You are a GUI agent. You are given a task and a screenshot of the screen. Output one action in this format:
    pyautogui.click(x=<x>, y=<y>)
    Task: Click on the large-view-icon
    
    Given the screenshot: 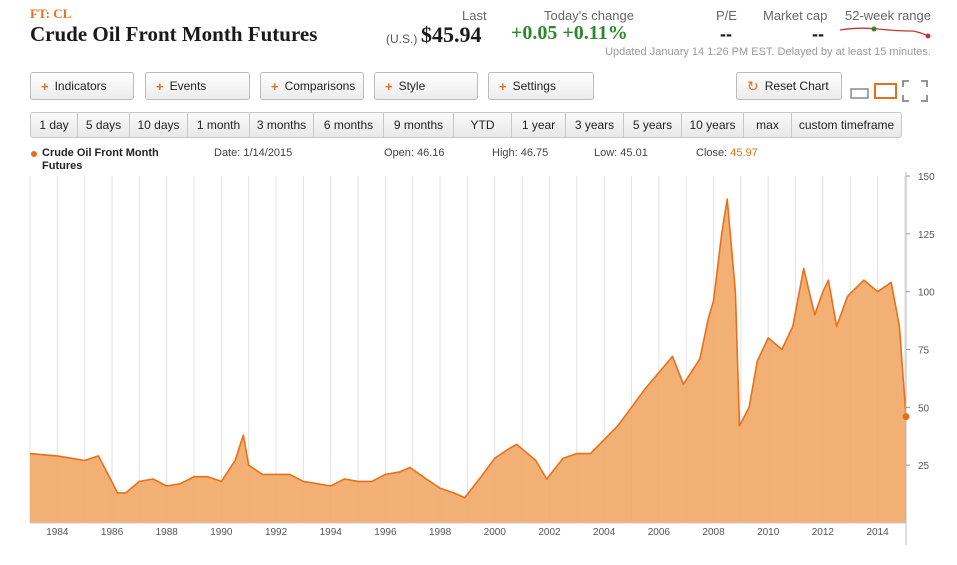 What is the action you would take?
    pyautogui.click(x=886, y=91)
    